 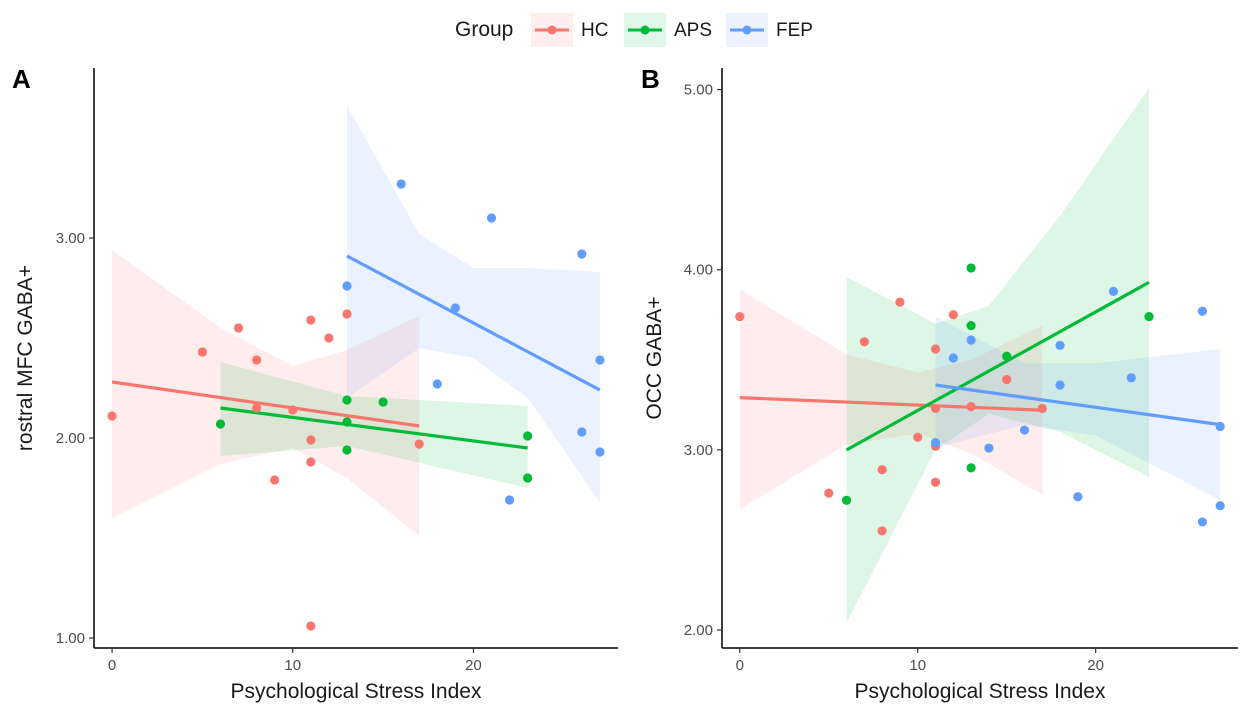 I want to click on legend-title: Group, so click(x=484, y=29).